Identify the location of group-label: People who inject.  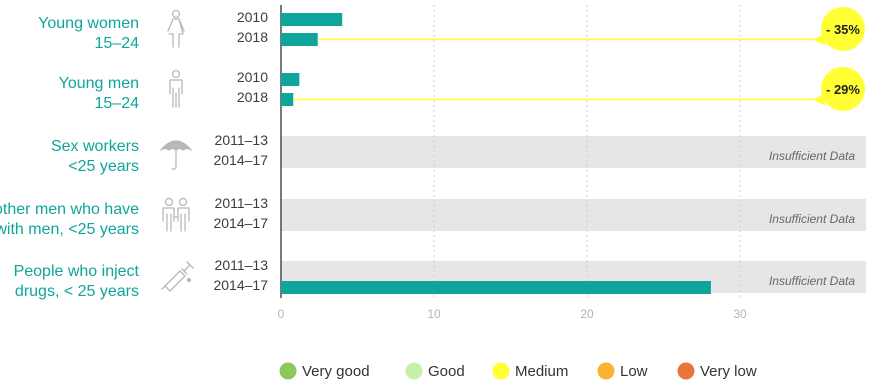
(77, 271).